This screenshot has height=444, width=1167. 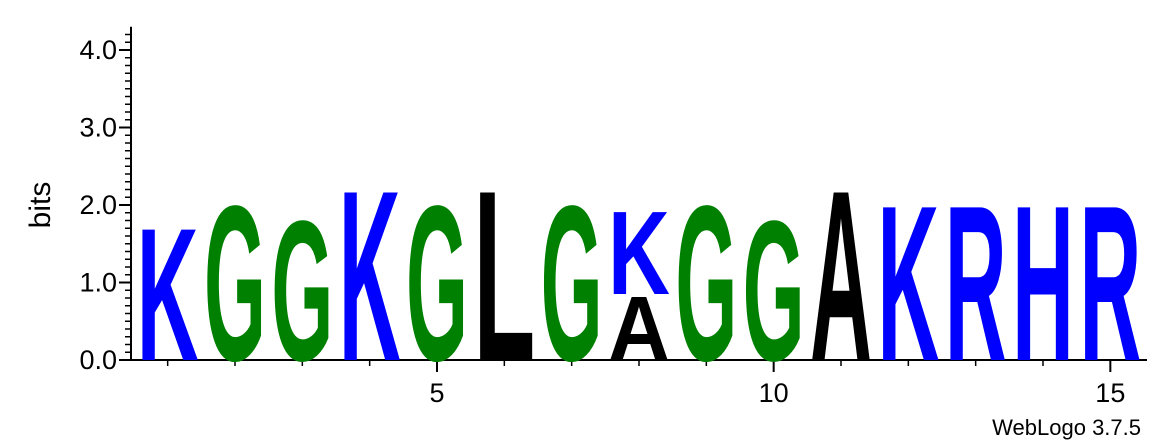 What do you see at coordinates (98, 205) in the screenshot?
I see `y-tick-label: 2.0` at bounding box center [98, 205].